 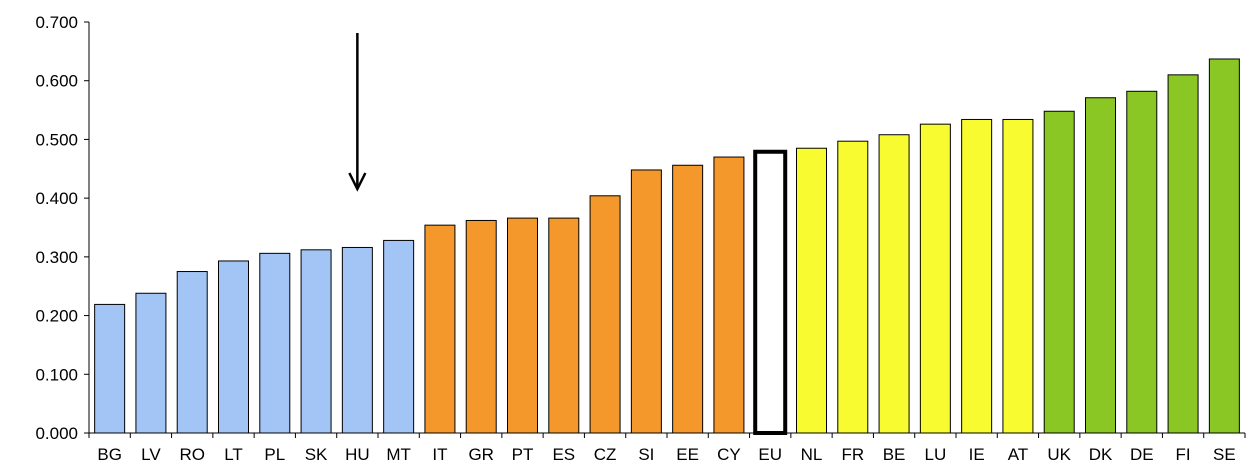 What do you see at coordinates (853, 287) in the screenshot?
I see `bar-fr` at bounding box center [853, 287].